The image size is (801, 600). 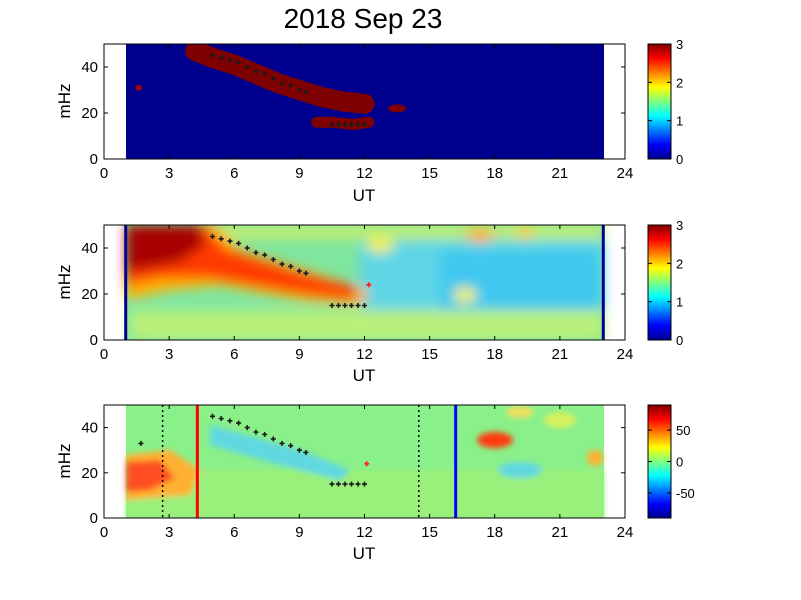 What do you see at coordinates (150, 476) in the screenshot?
I see `red-region` at bounding box center [150, 476].